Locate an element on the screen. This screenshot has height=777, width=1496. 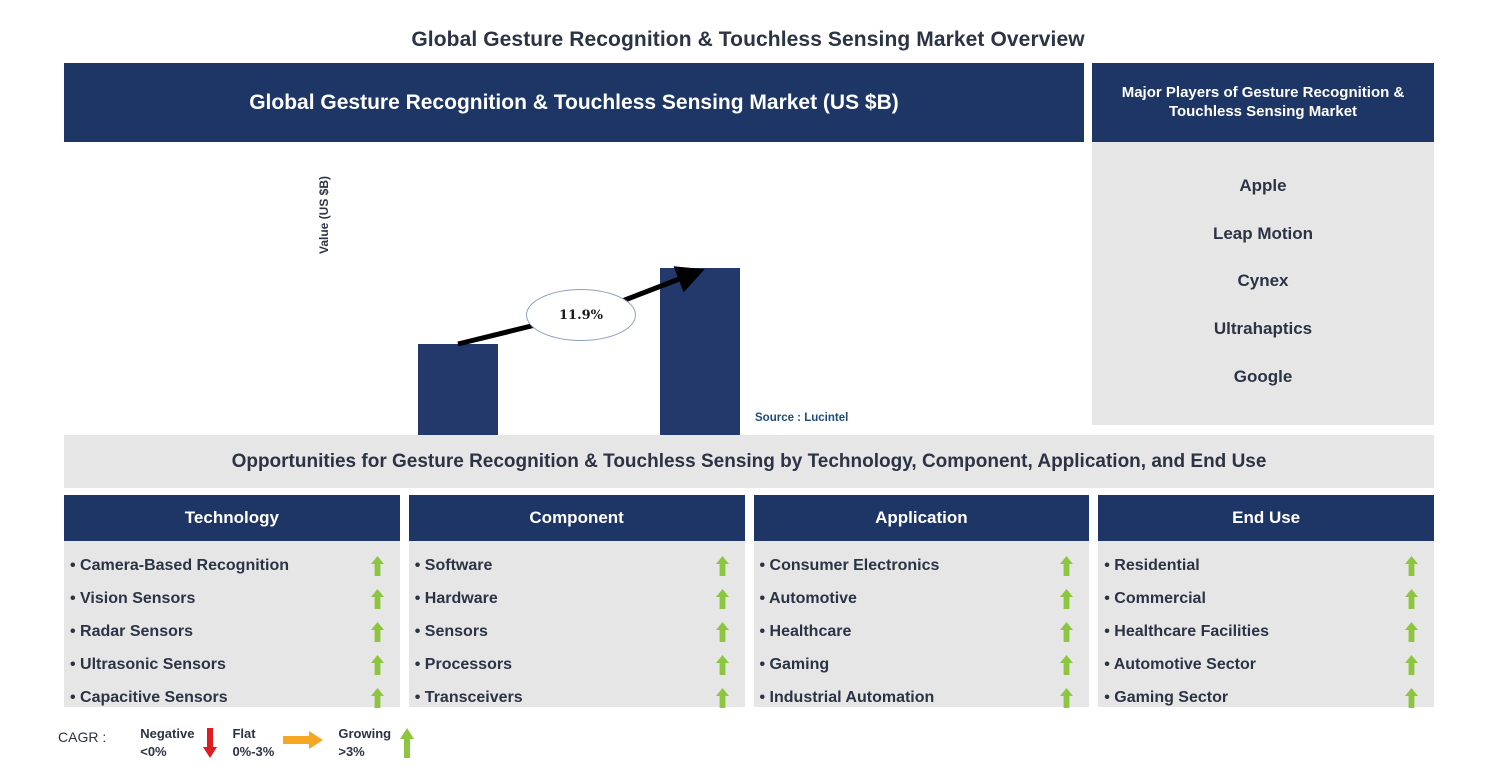
list-item-label: • Ultrasonic Sensors is located at coordinates (148, 664).